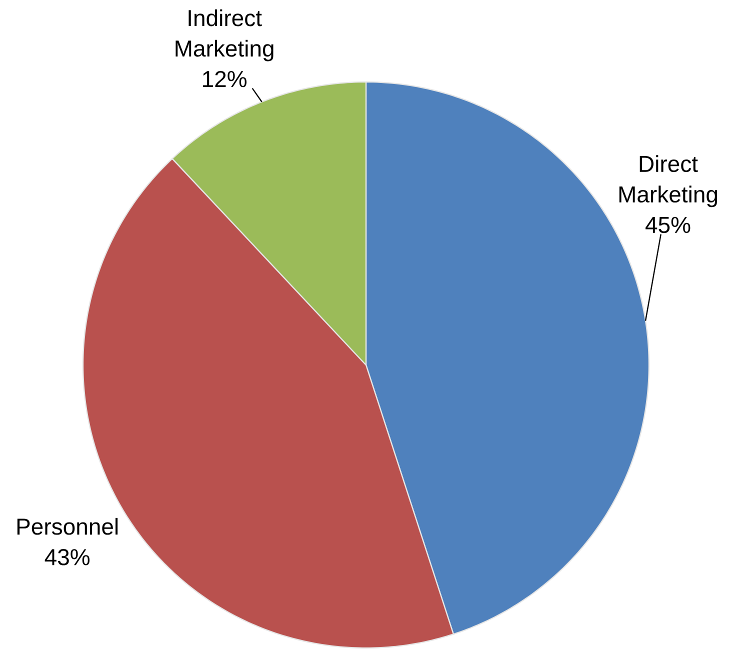 The image size is (743, 659). I want to click on data-label: 45%, so click(668, 225).